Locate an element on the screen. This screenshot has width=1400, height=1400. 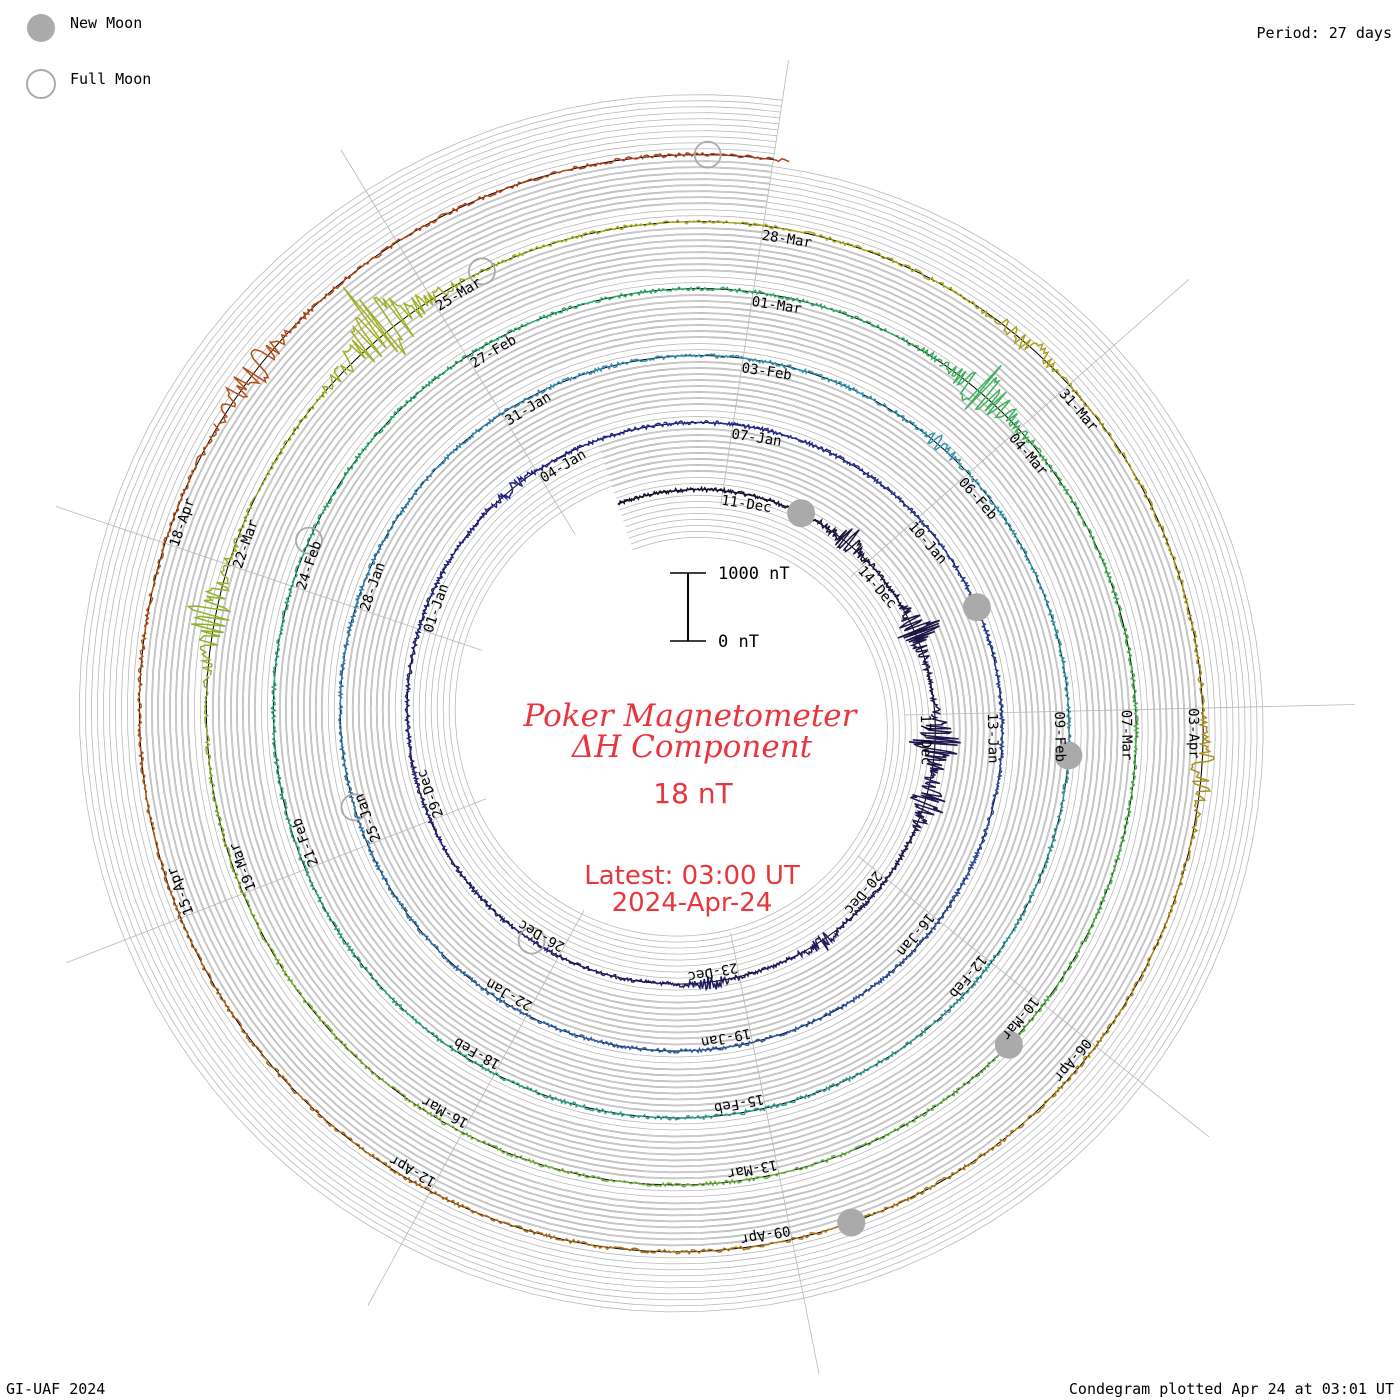
date-label: 06-Feb is located at coordinates (977, 499).